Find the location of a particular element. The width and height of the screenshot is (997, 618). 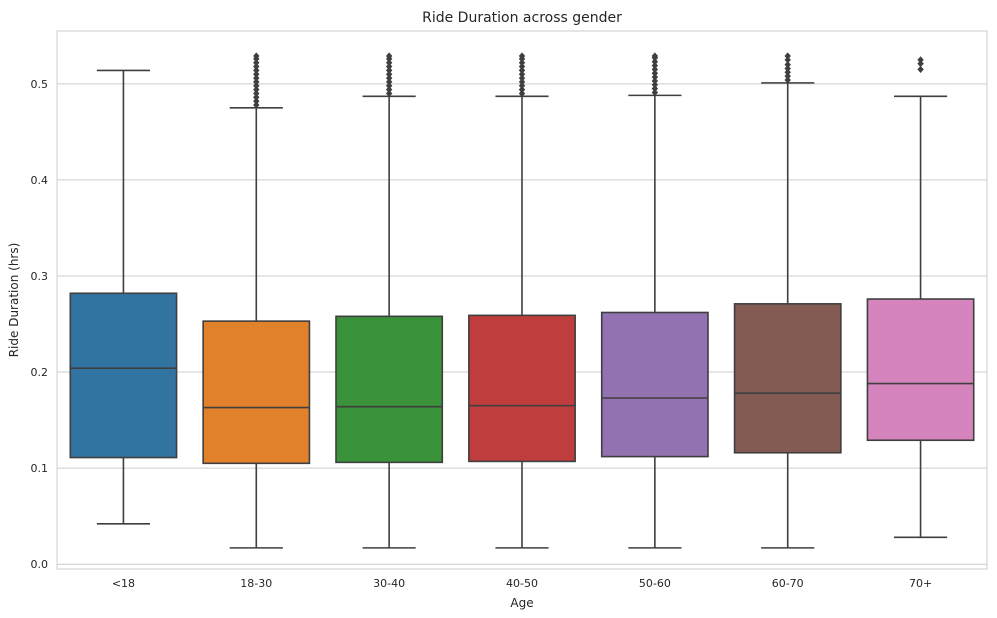

y-tick-label: 0.0 is located at coordinates (40, 564).